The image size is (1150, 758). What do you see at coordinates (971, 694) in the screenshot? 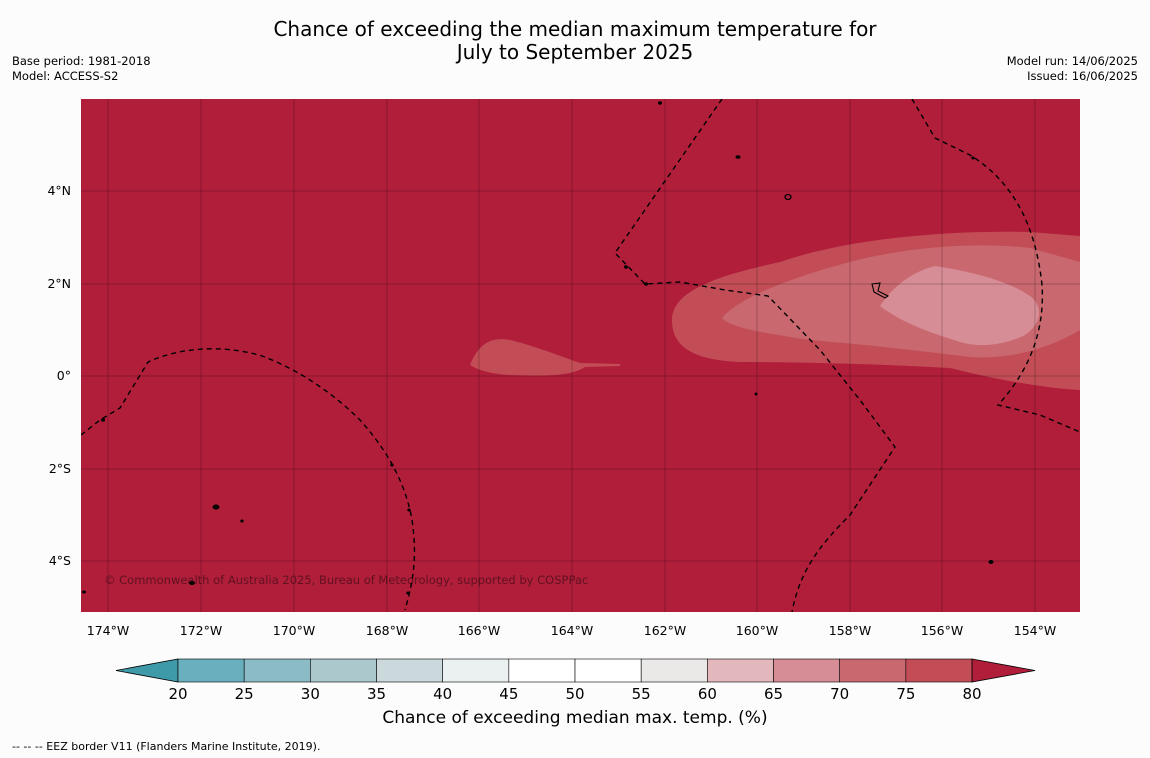
I see `colorbar-tick-label: 80` at bounding box center [971, 694].